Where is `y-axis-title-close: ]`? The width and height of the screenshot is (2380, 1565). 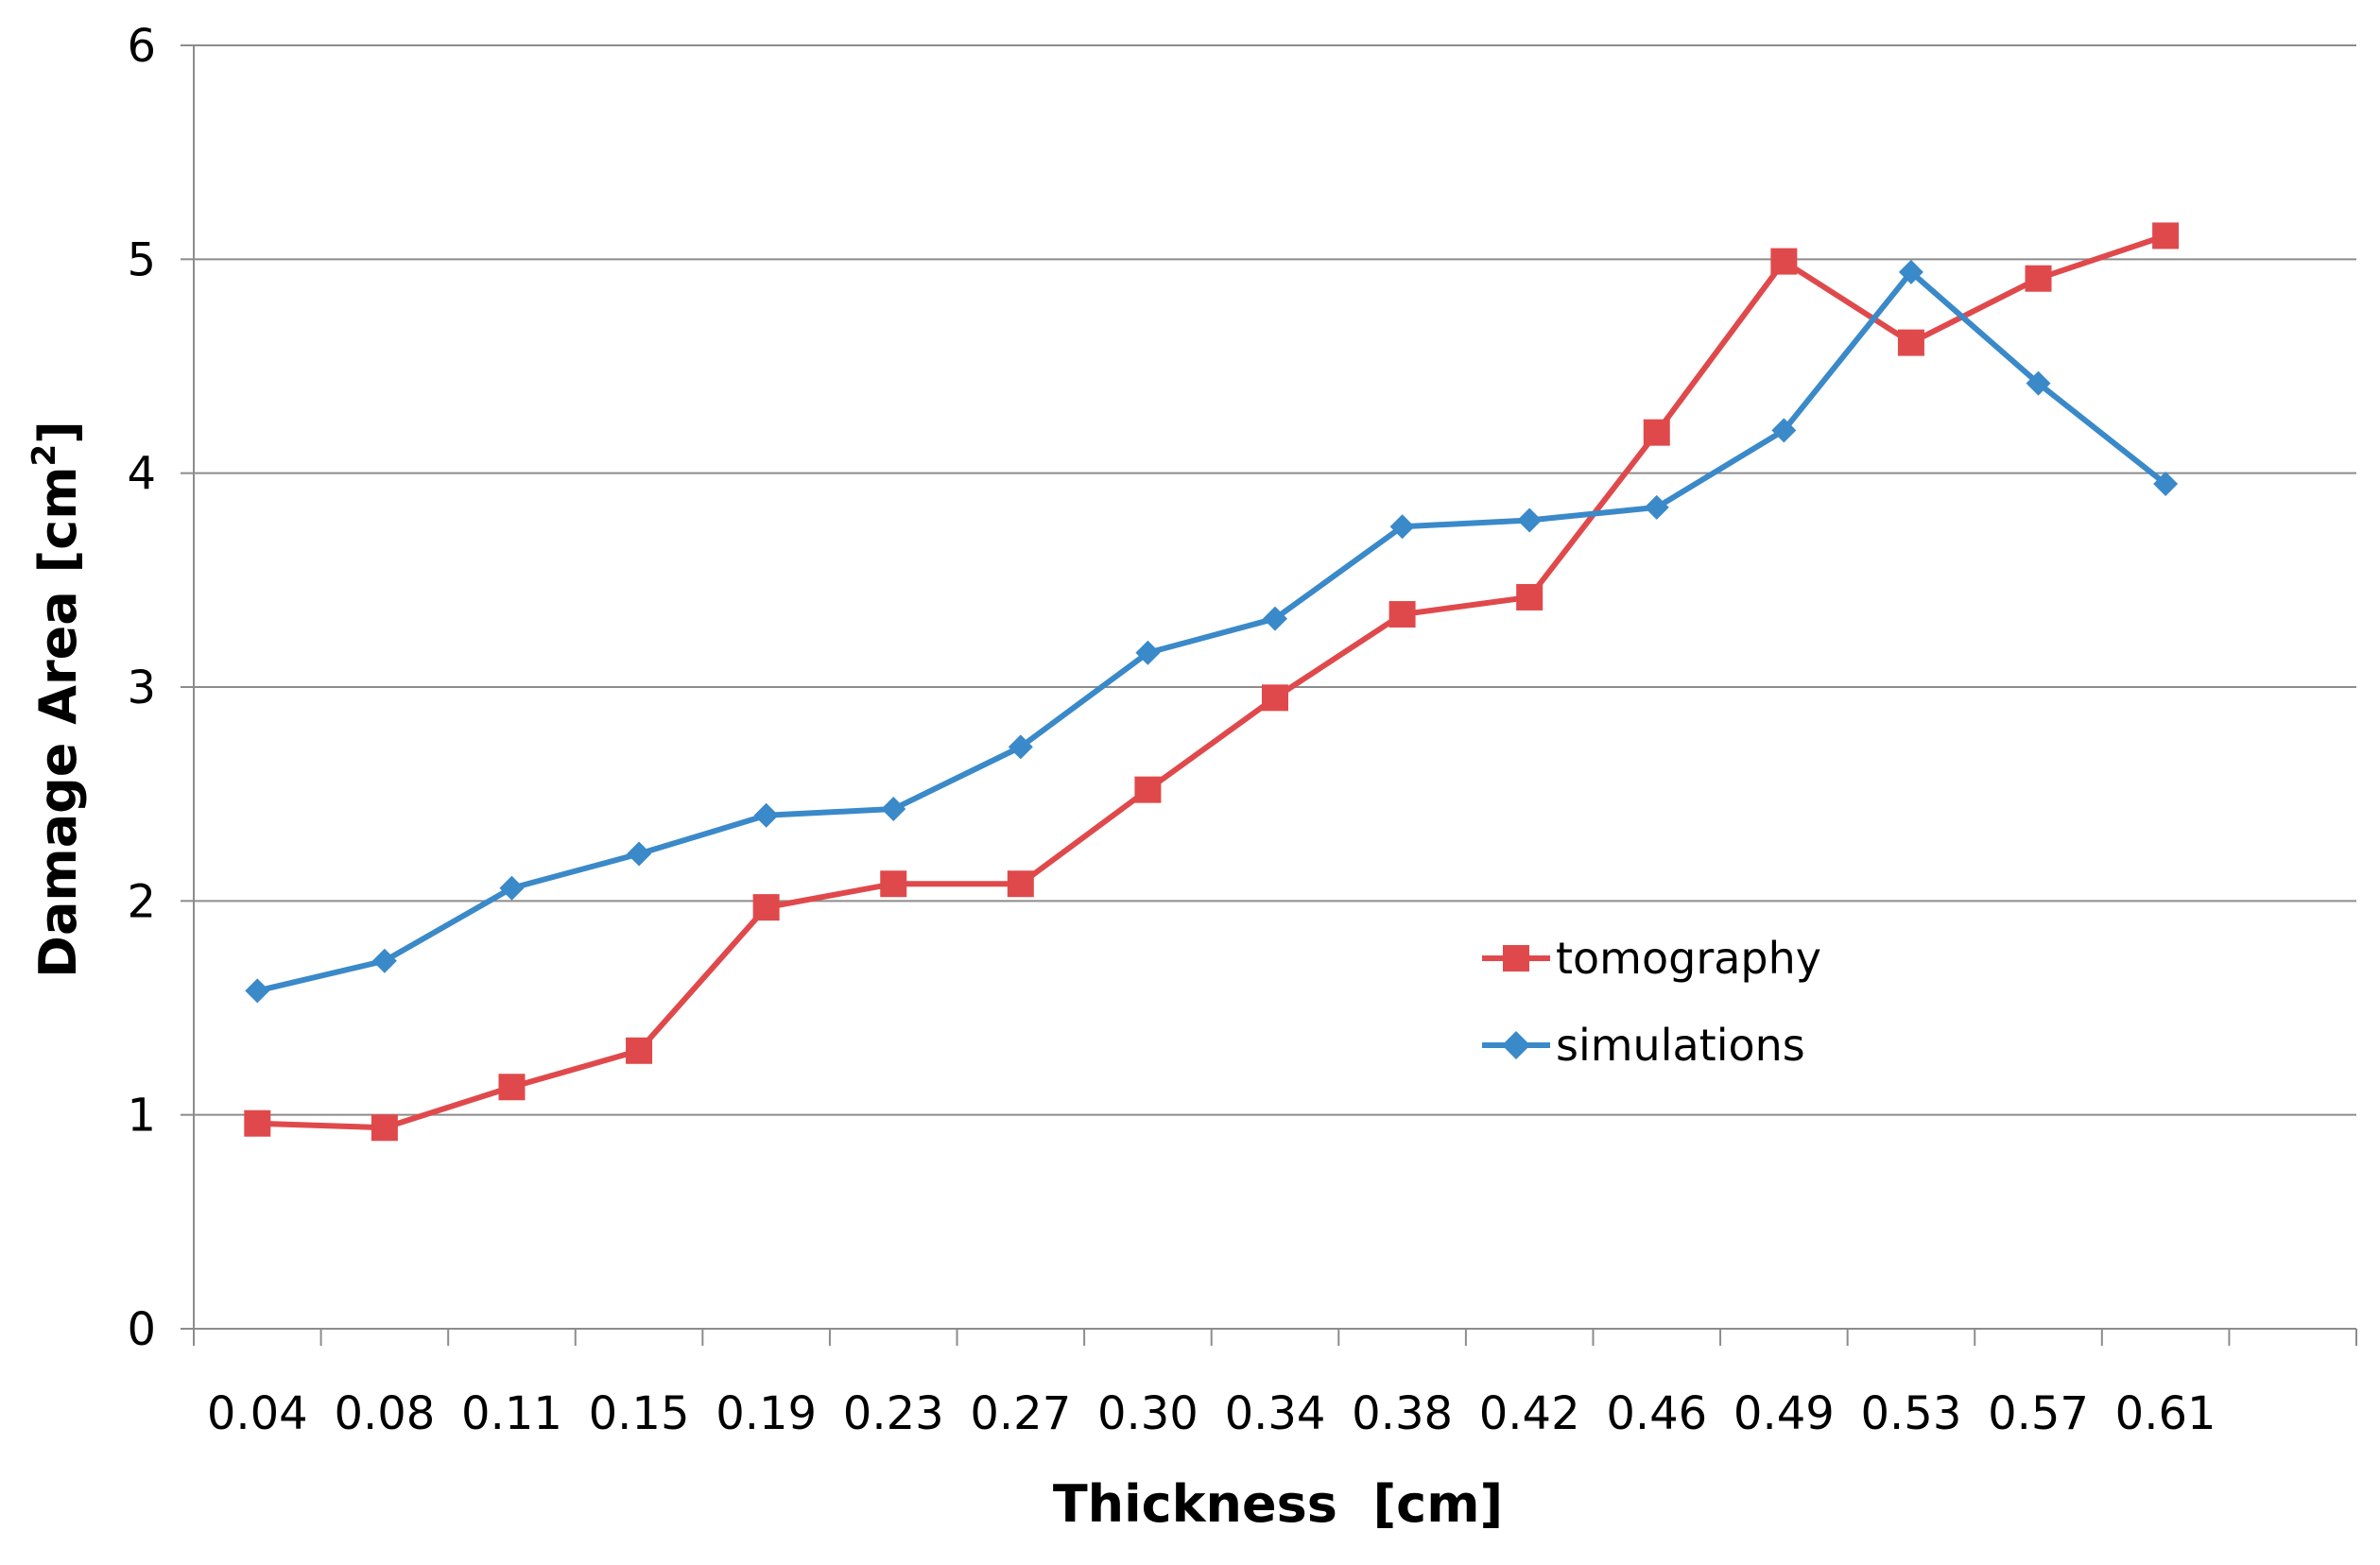
y-axis-title-close: ] is located at coordinates (58, 432).